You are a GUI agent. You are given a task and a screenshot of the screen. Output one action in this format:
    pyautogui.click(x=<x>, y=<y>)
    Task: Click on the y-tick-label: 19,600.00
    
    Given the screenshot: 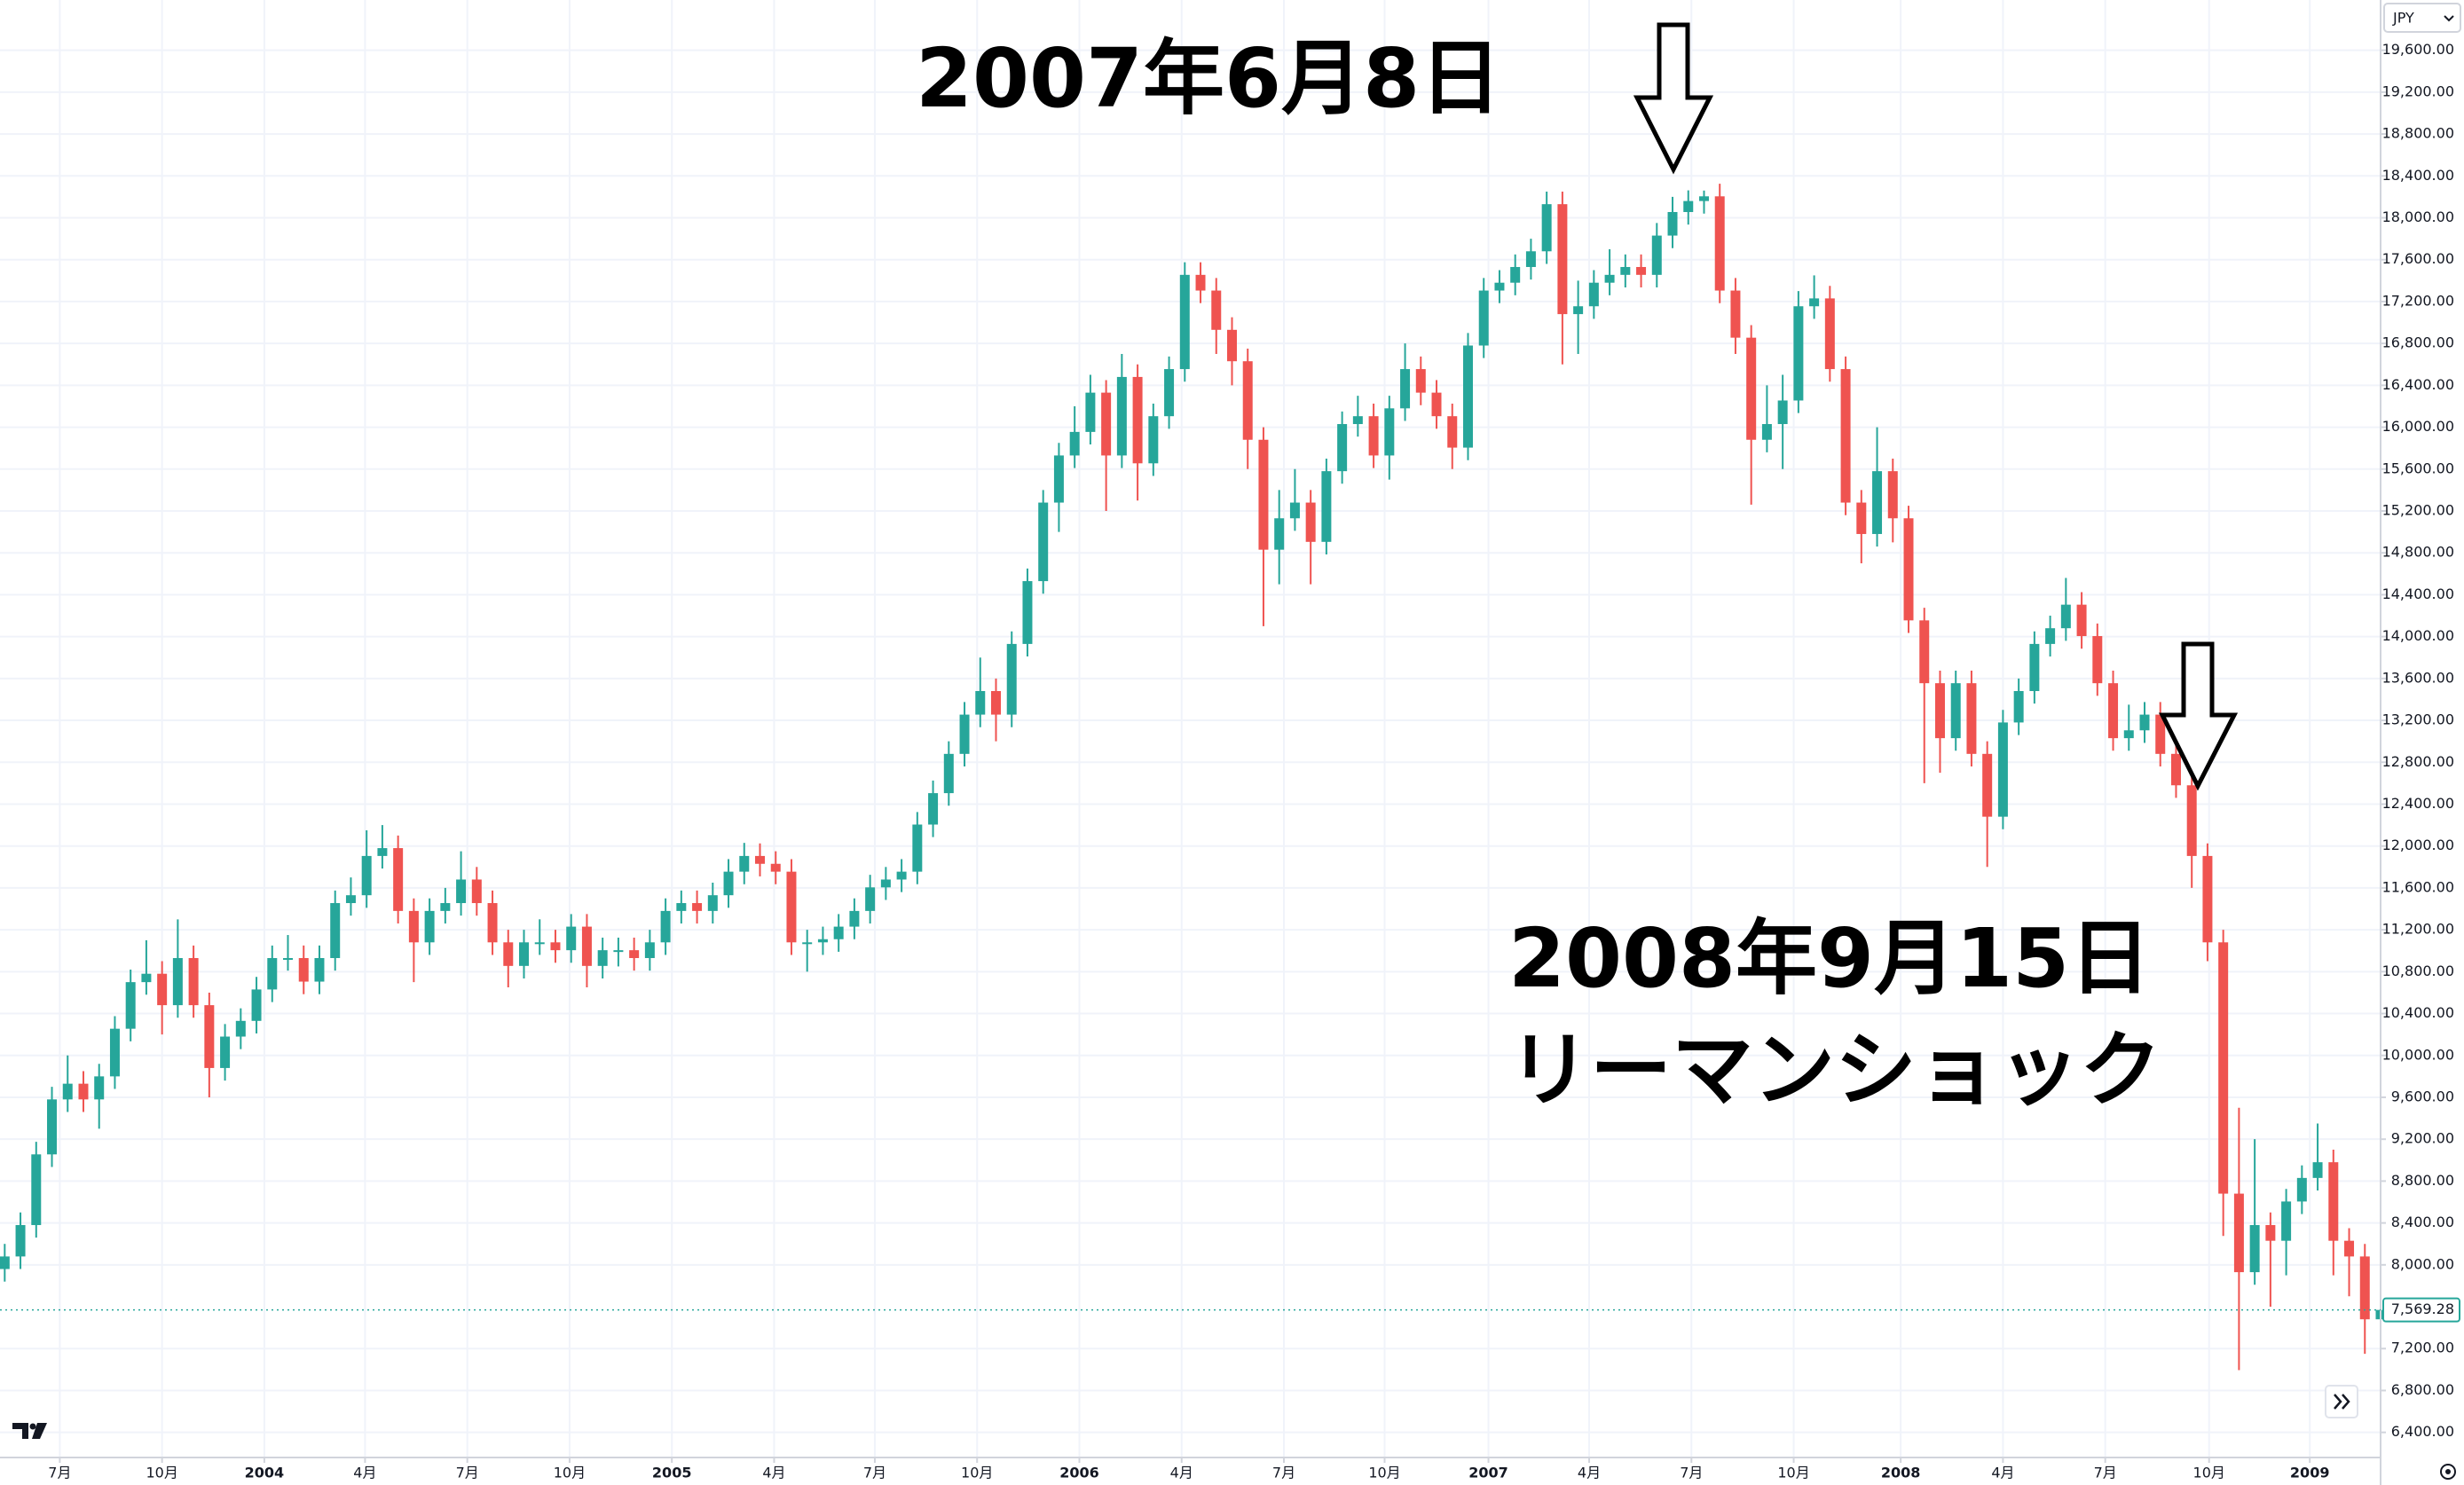 What is the action you would take?
    pyautogui.click(x=2418, y=49)
    